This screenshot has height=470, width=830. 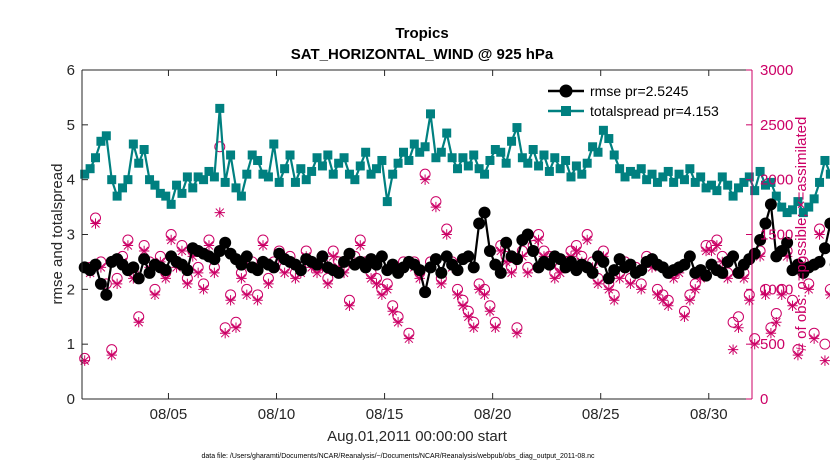 What do you see at coordinates (421, 33) in the screenshot?
I see `chart-title: Tropics` at bounding box center [421, 33].